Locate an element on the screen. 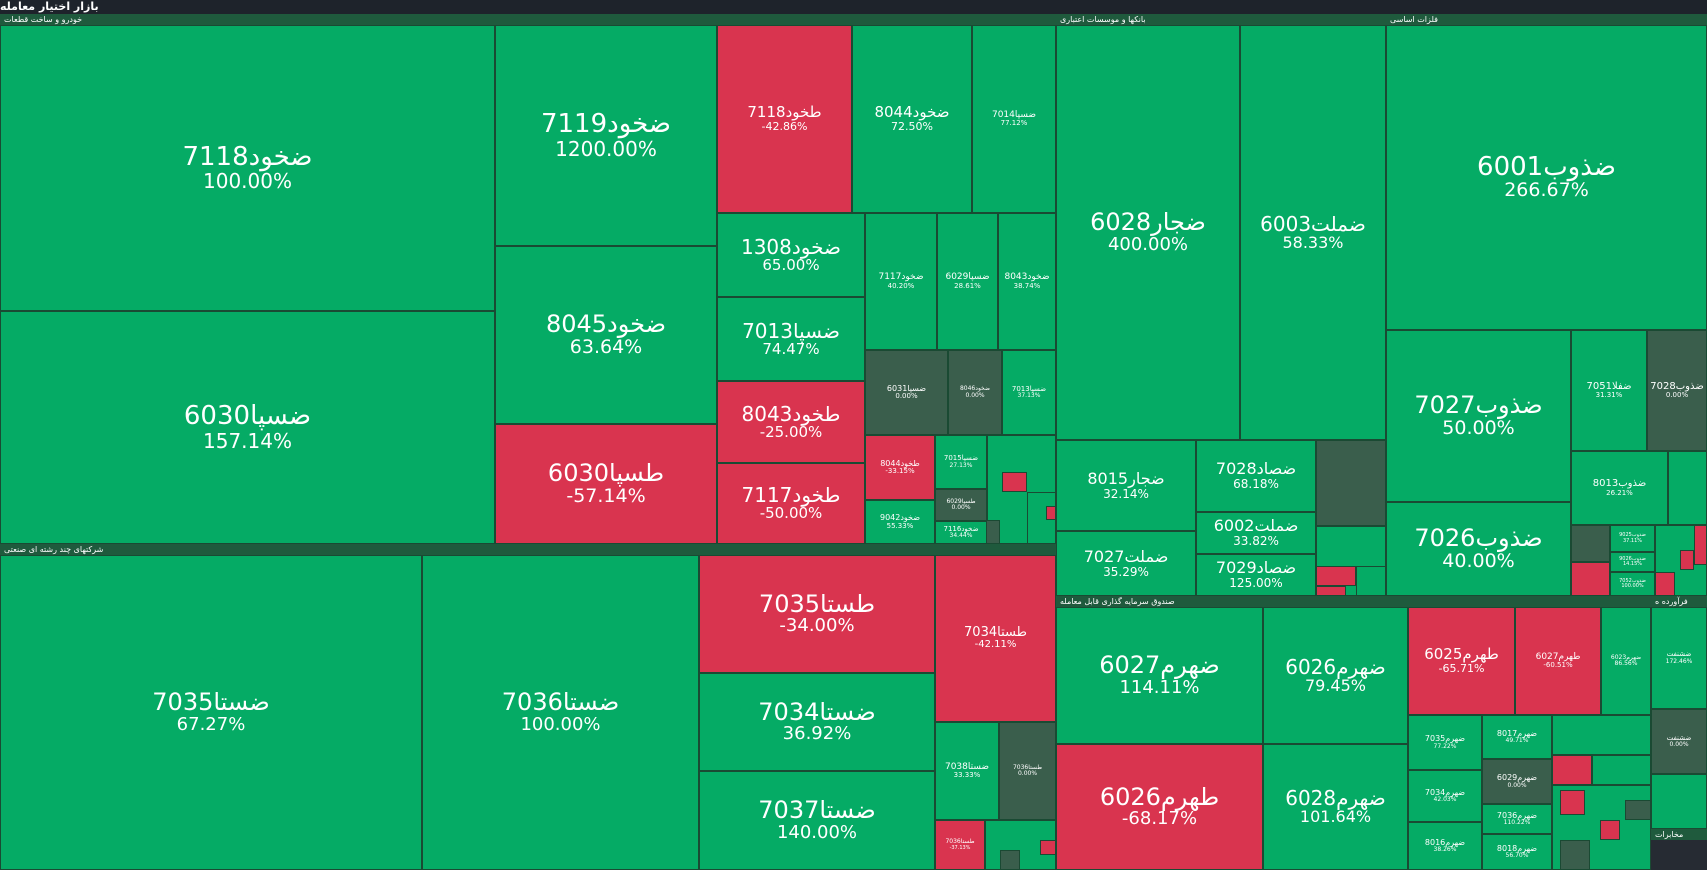 The width and height of the screenshot is (1707, 870). treemap-tile: طخود7118 -42.86% is located at coordinates (784, 119).